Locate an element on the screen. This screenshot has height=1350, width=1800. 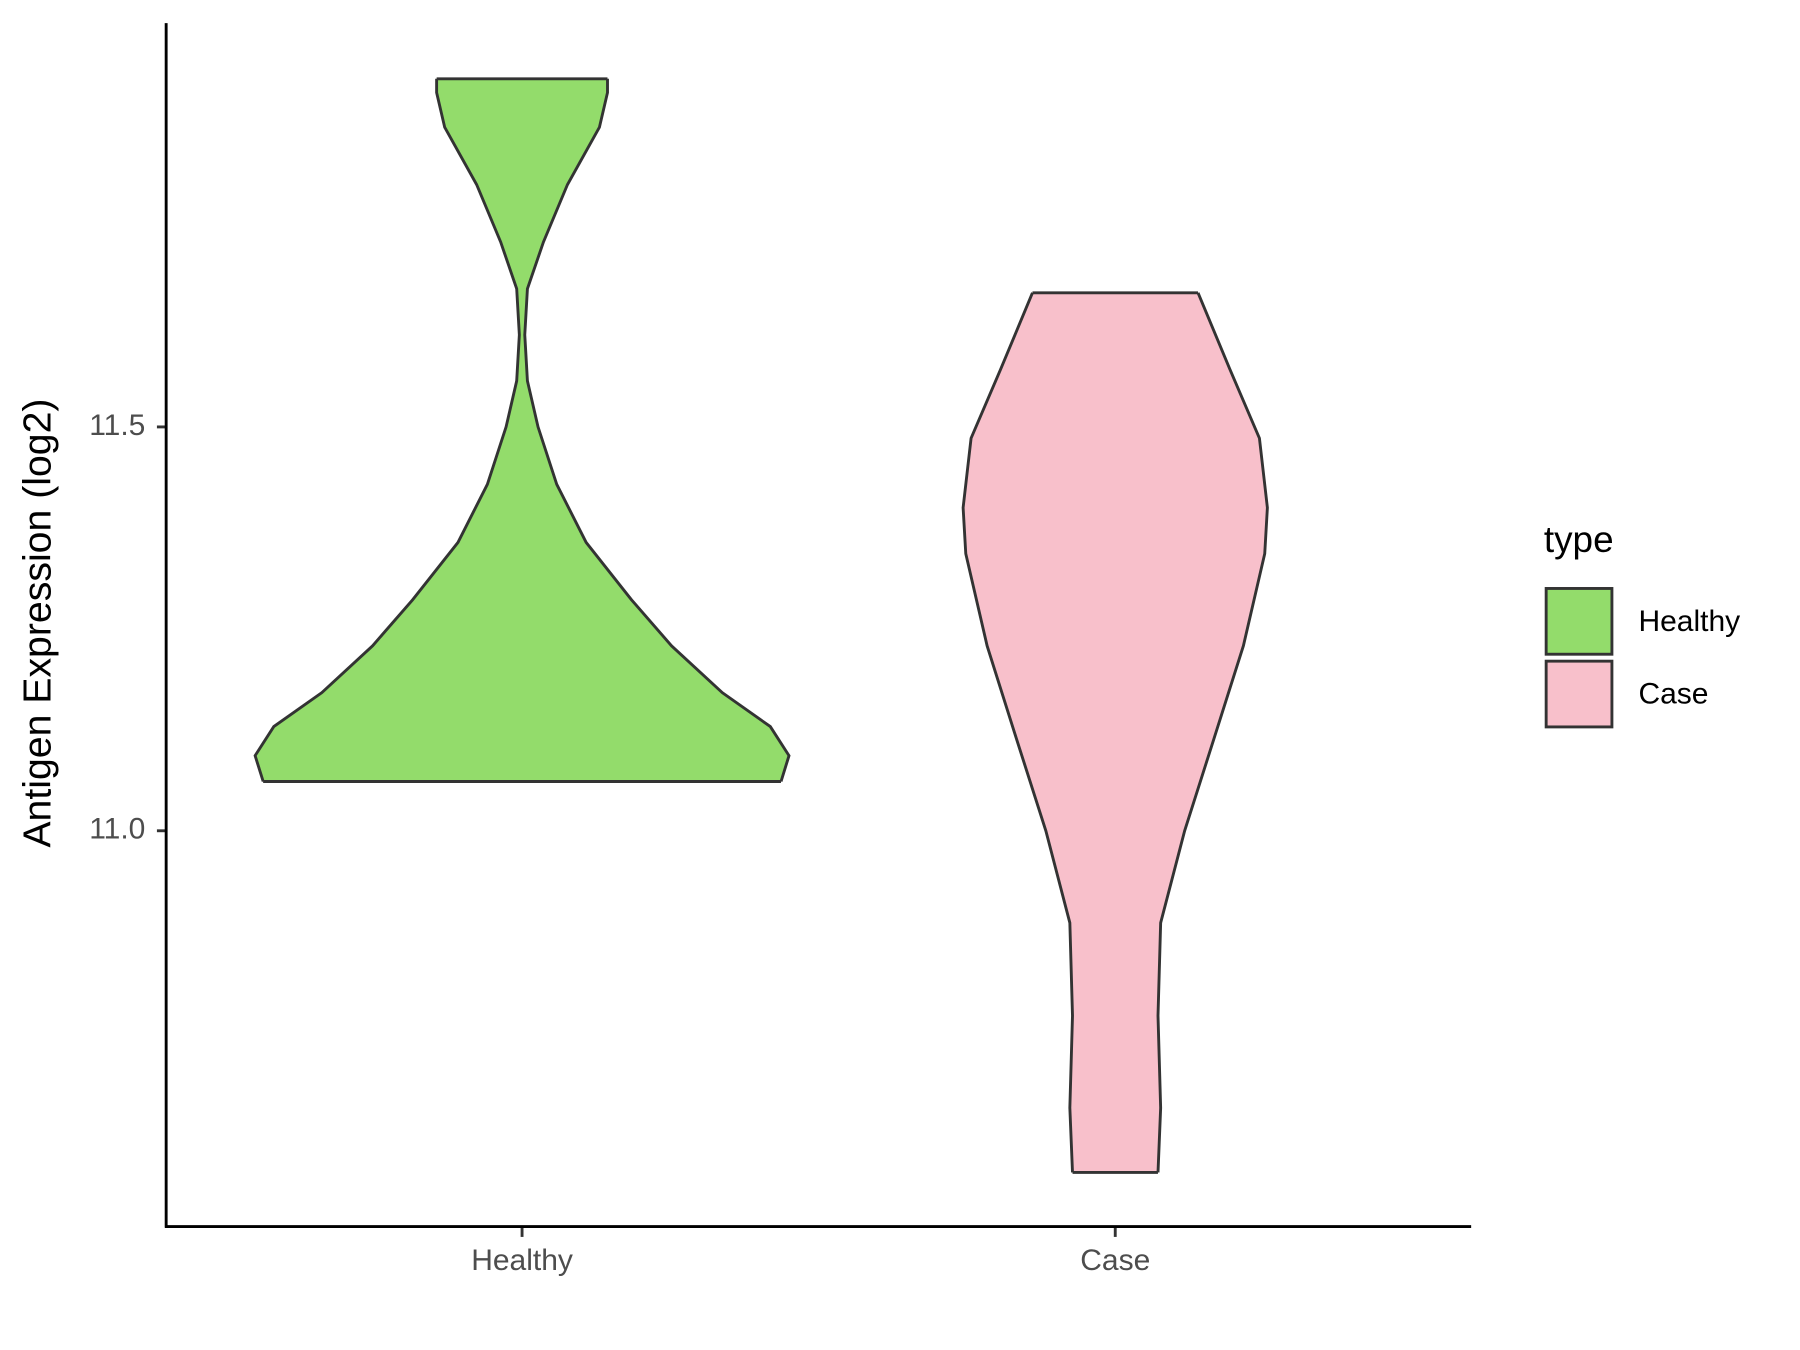
legend-label: Healthy is located at coordinates (1689, 621).